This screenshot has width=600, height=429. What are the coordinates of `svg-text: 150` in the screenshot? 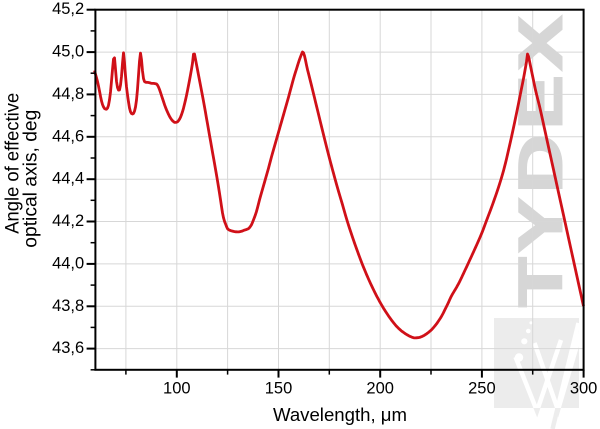 It's located at (279, 389).